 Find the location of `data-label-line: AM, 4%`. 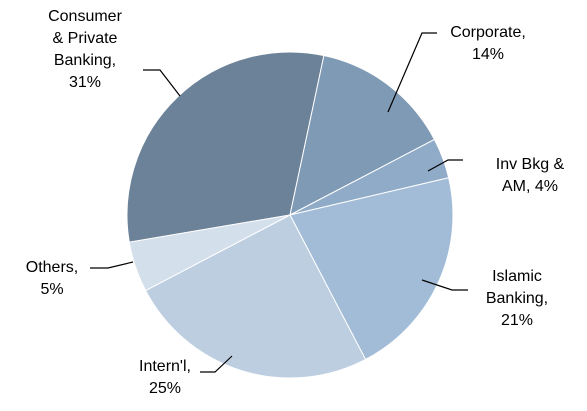

data-label-line: AM, 4% is located at coordinates (530, 186).